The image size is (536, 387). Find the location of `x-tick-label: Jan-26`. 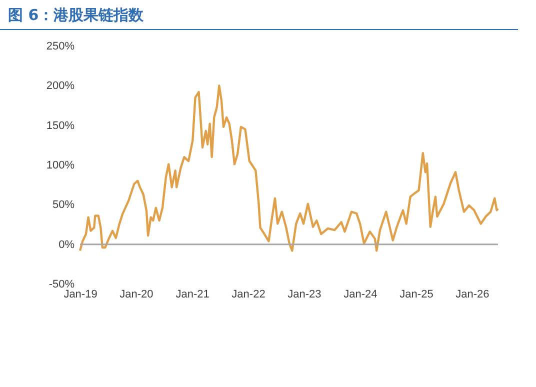

x-tick-label: Jan-26 is located at coordinates (473, 294).